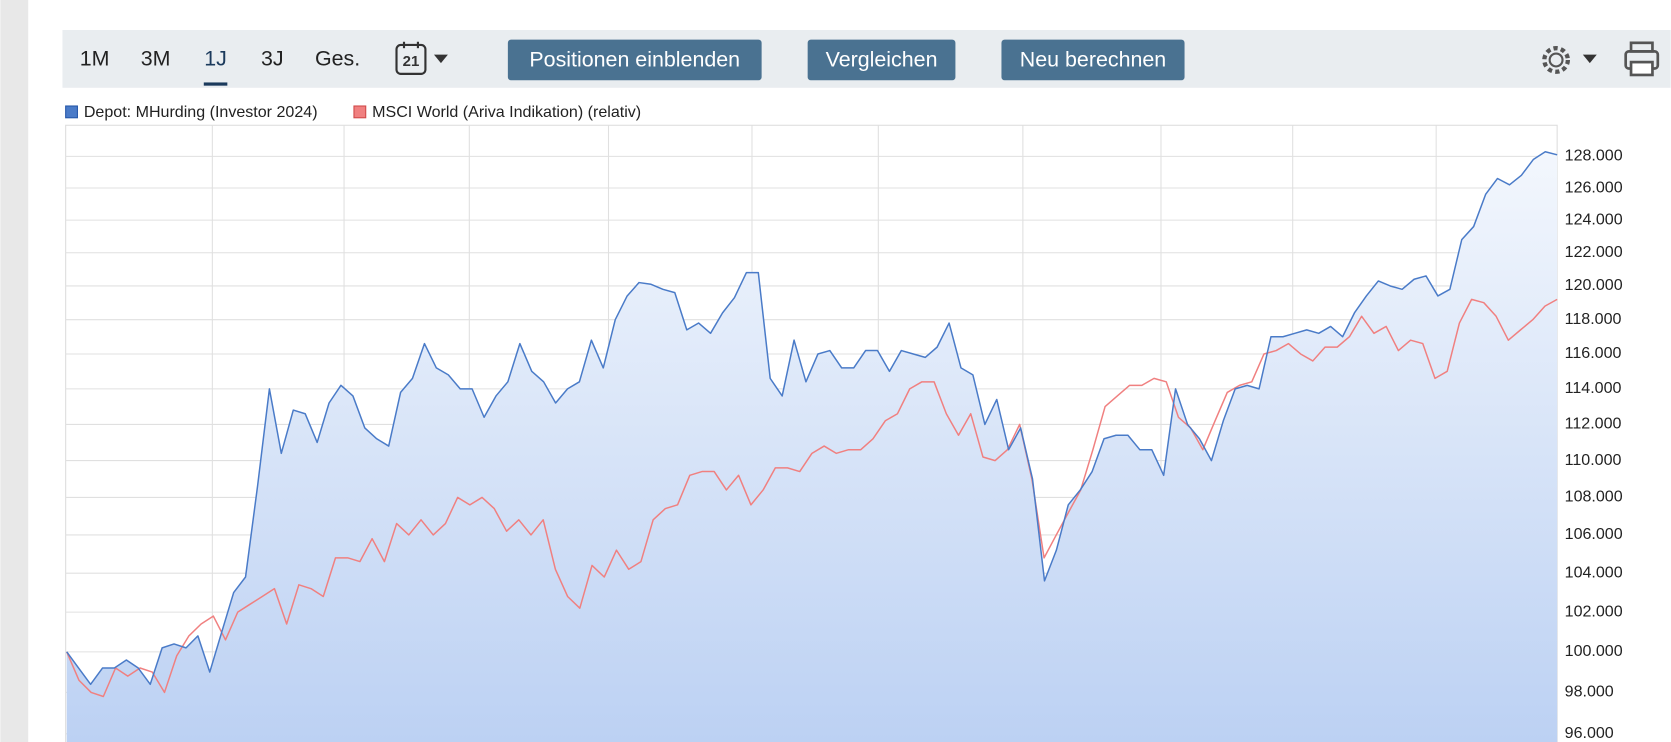  What do you see at coordinates (1594, 156) in the screenshot?
I see `y-tick-label: 128.000` at bounding box center [1594, 156].